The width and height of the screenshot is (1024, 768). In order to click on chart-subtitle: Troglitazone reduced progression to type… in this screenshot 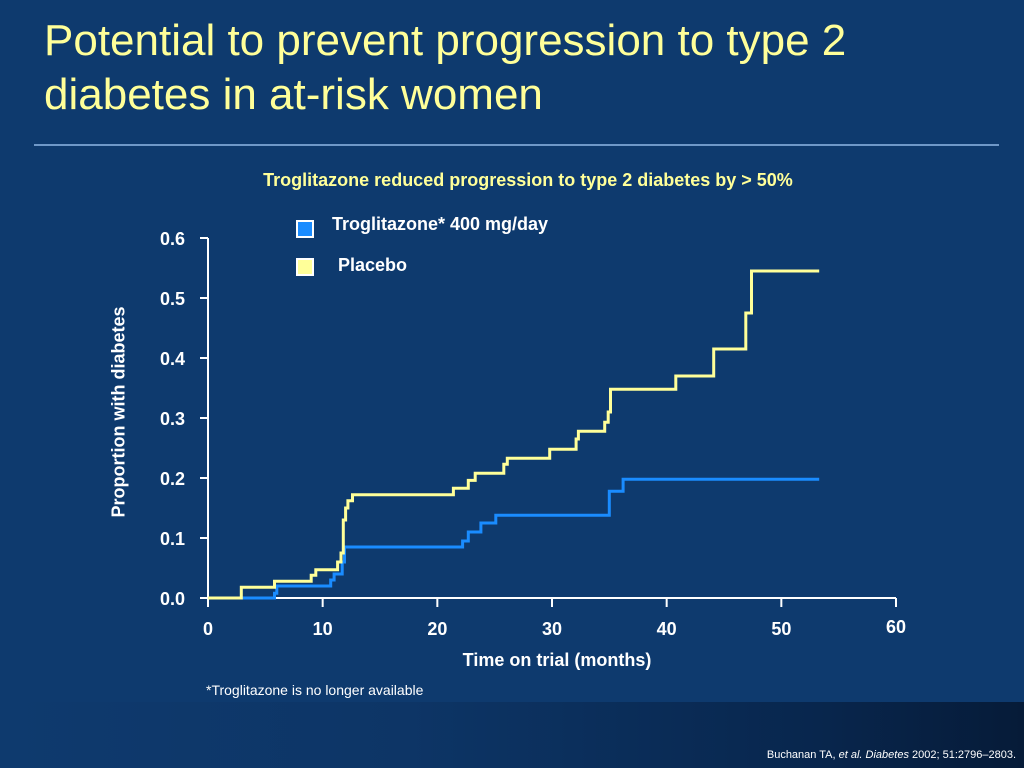, I will do `click(528, 180)`.